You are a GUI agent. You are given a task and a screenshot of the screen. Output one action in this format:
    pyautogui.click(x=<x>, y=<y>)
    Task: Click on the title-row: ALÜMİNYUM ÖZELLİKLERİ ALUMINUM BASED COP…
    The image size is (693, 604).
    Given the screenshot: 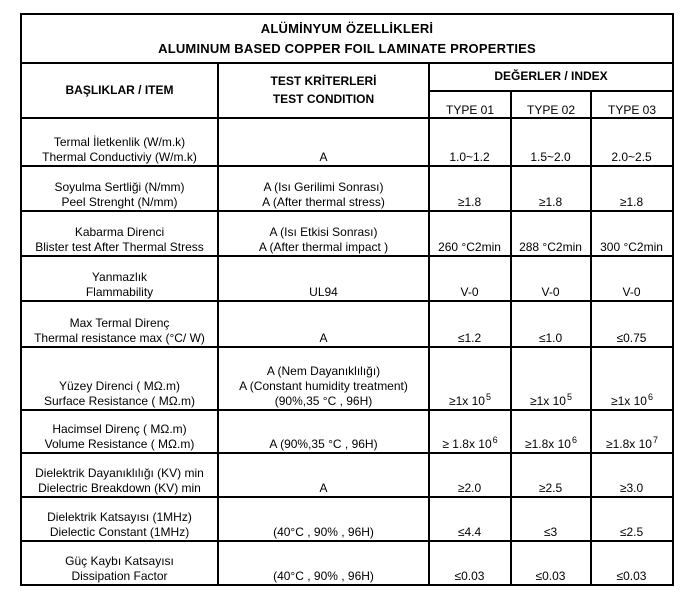 What is the action you would take?
    pyautogui.click(x=347, y=38)
    